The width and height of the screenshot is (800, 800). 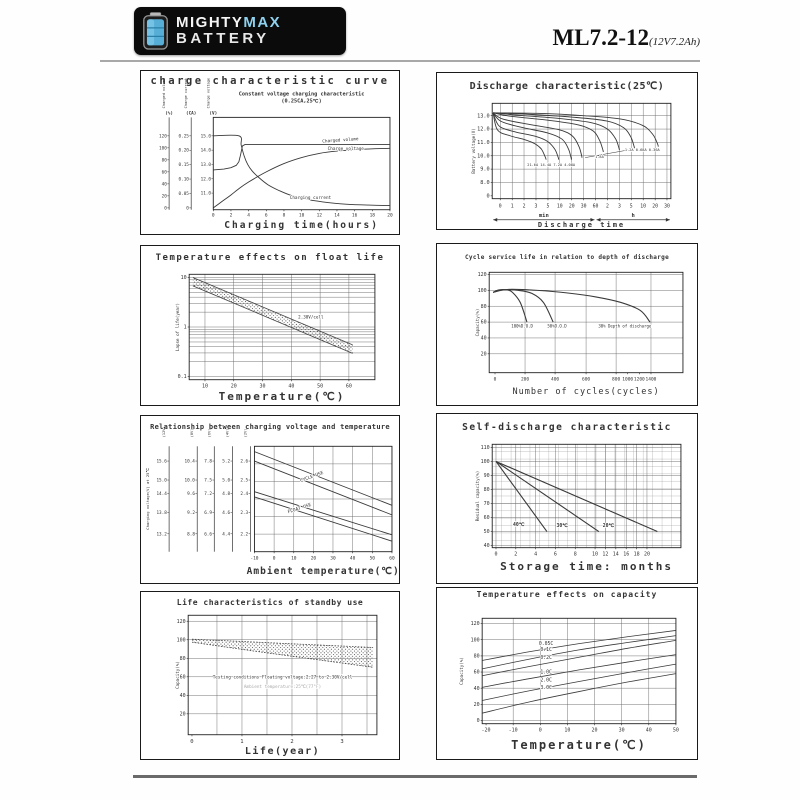 What do you see at coordinates (616, 380) in the screenshot?
I see `x-tick-label: 800` at bounding box center [616, 380].